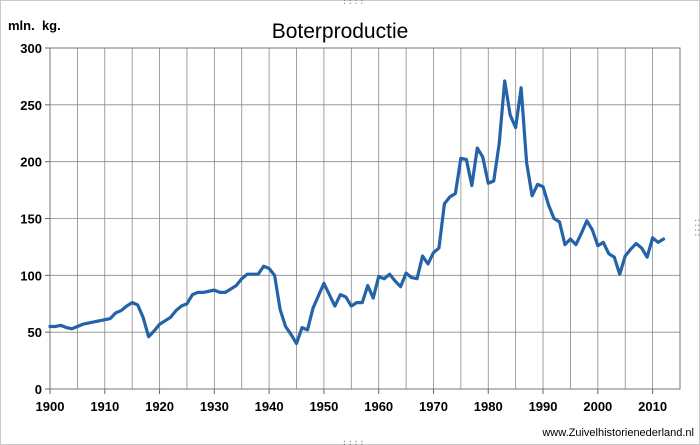  I want to click on data-point-1977, so click(472, 185).